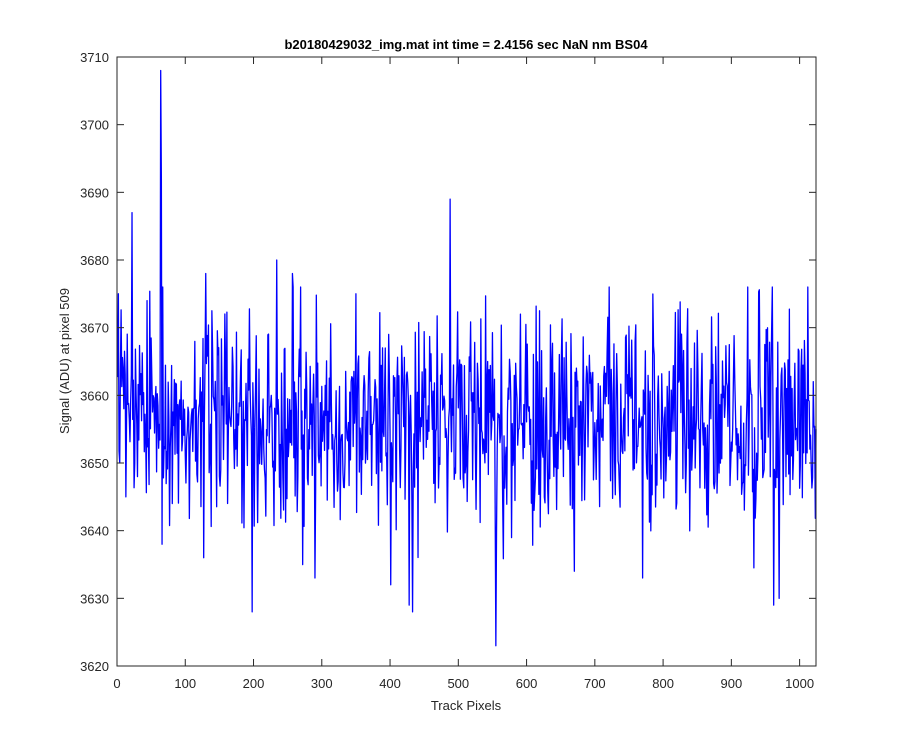  What do you see at coordinates (732, 683) in the screenshot?
I see `x-tick-label: 900` at bounding box center [732, 683].